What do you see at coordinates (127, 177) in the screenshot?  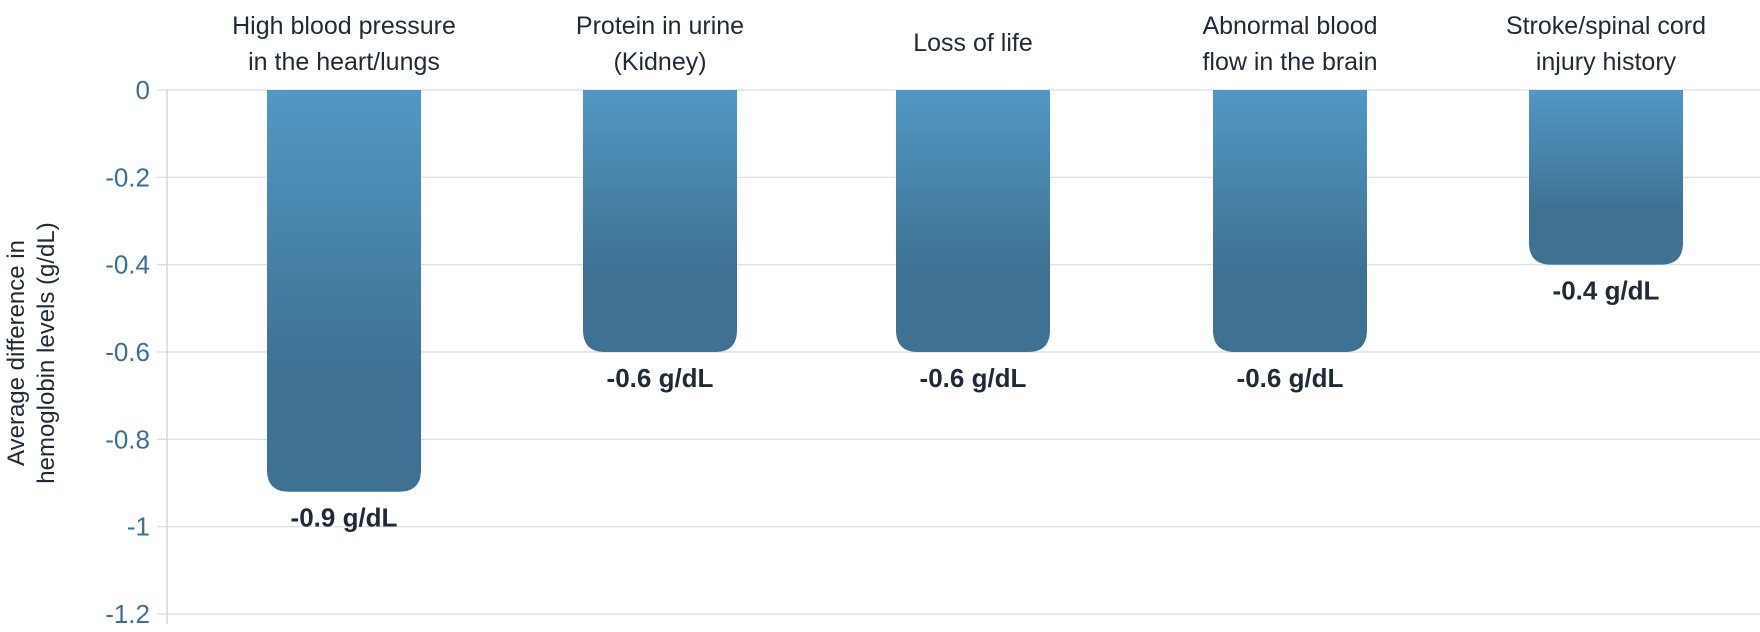 I see `y-tick-label: -0.2` at bounding box center [127, 177].